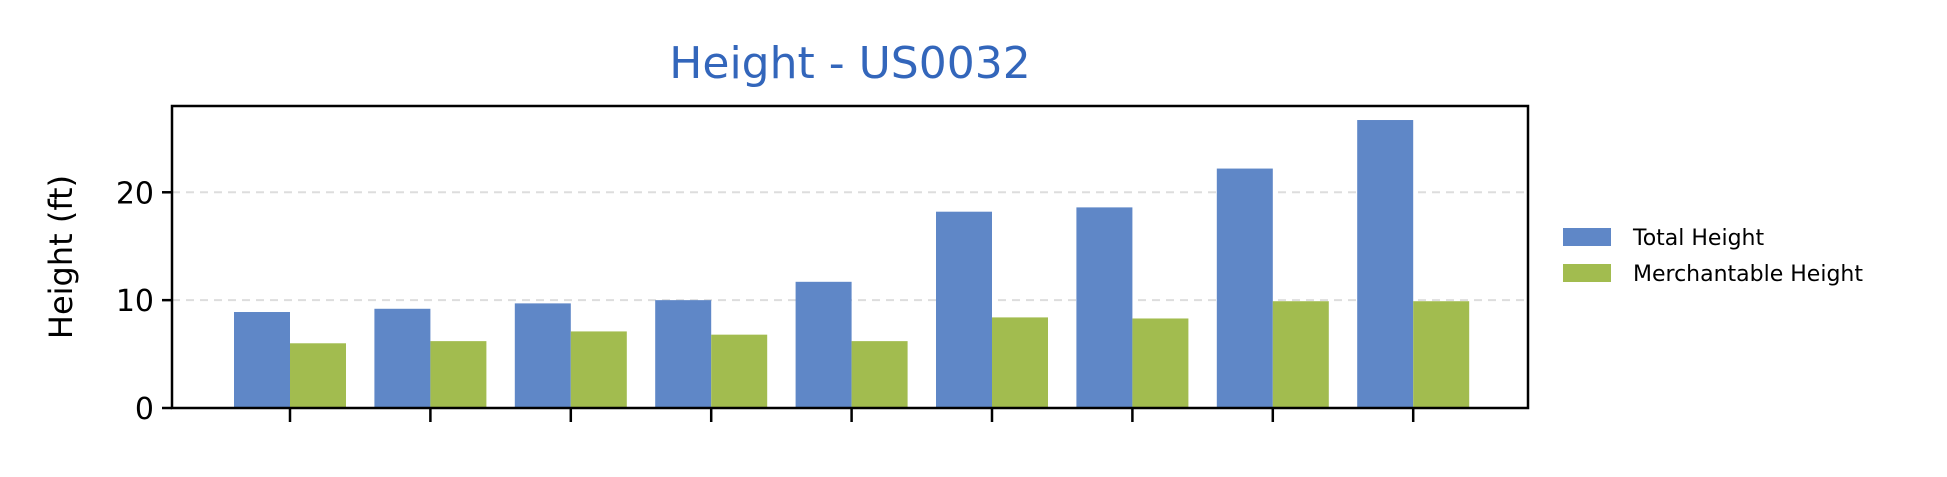 This screenshot has width=1947, height=477. I want to click on legend-label: Merchantable Height, so click(1748, 274).